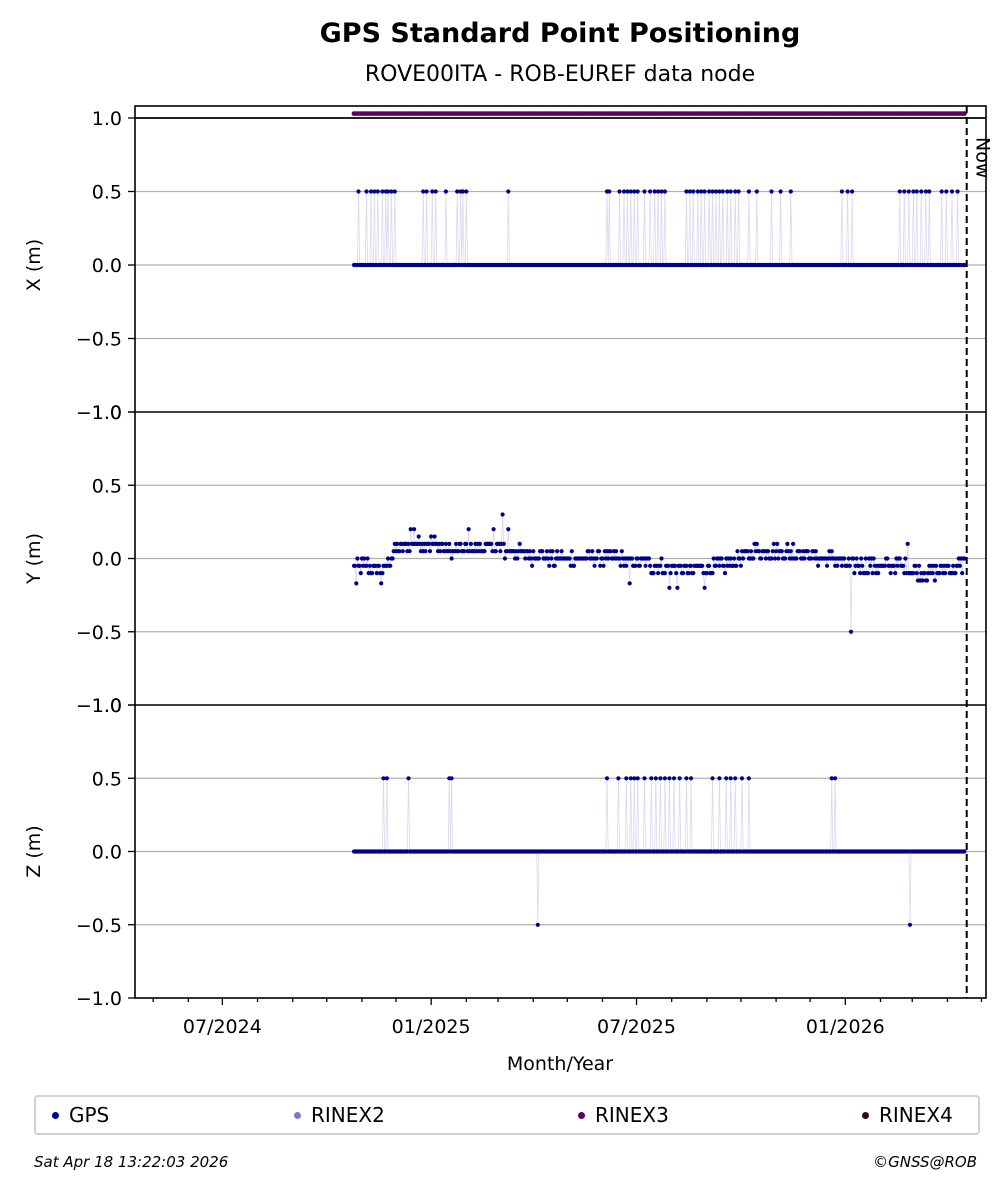 This screenshot has height=1194, width=1005. Describe the element at coordinates (55, 1115) in the screenshot. I see `legend-marker-gps` at that location.